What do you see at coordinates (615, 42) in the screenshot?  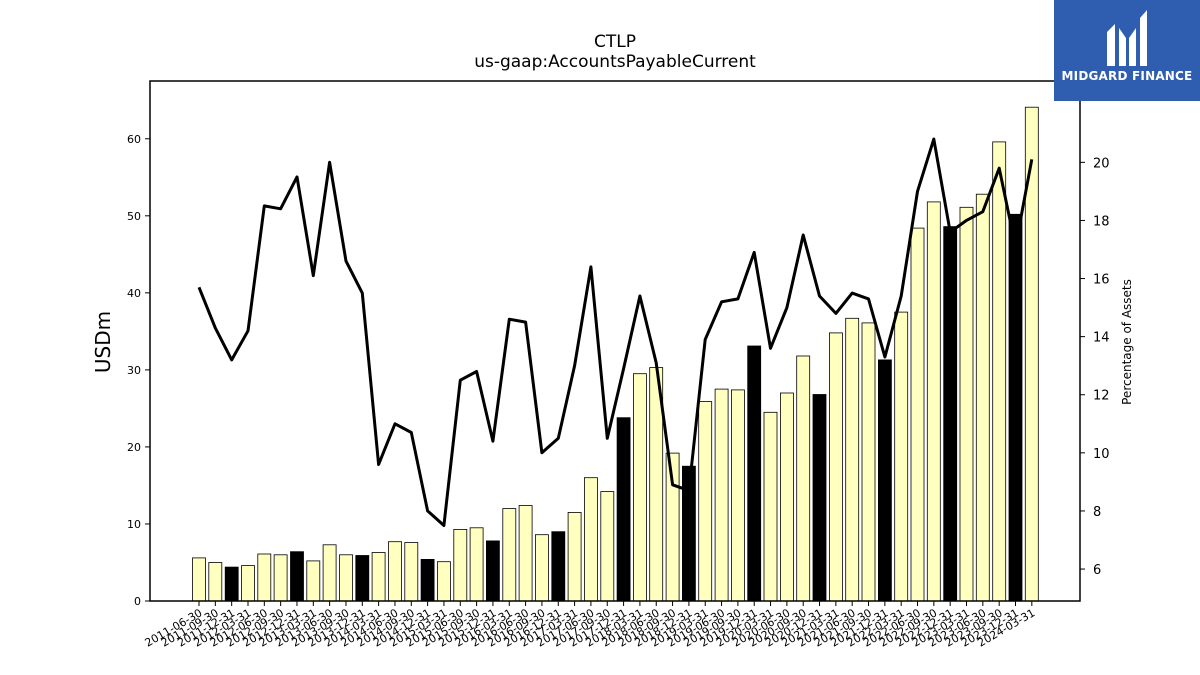 I see `chart-title: CTLP` at bounding box center [615, 42].